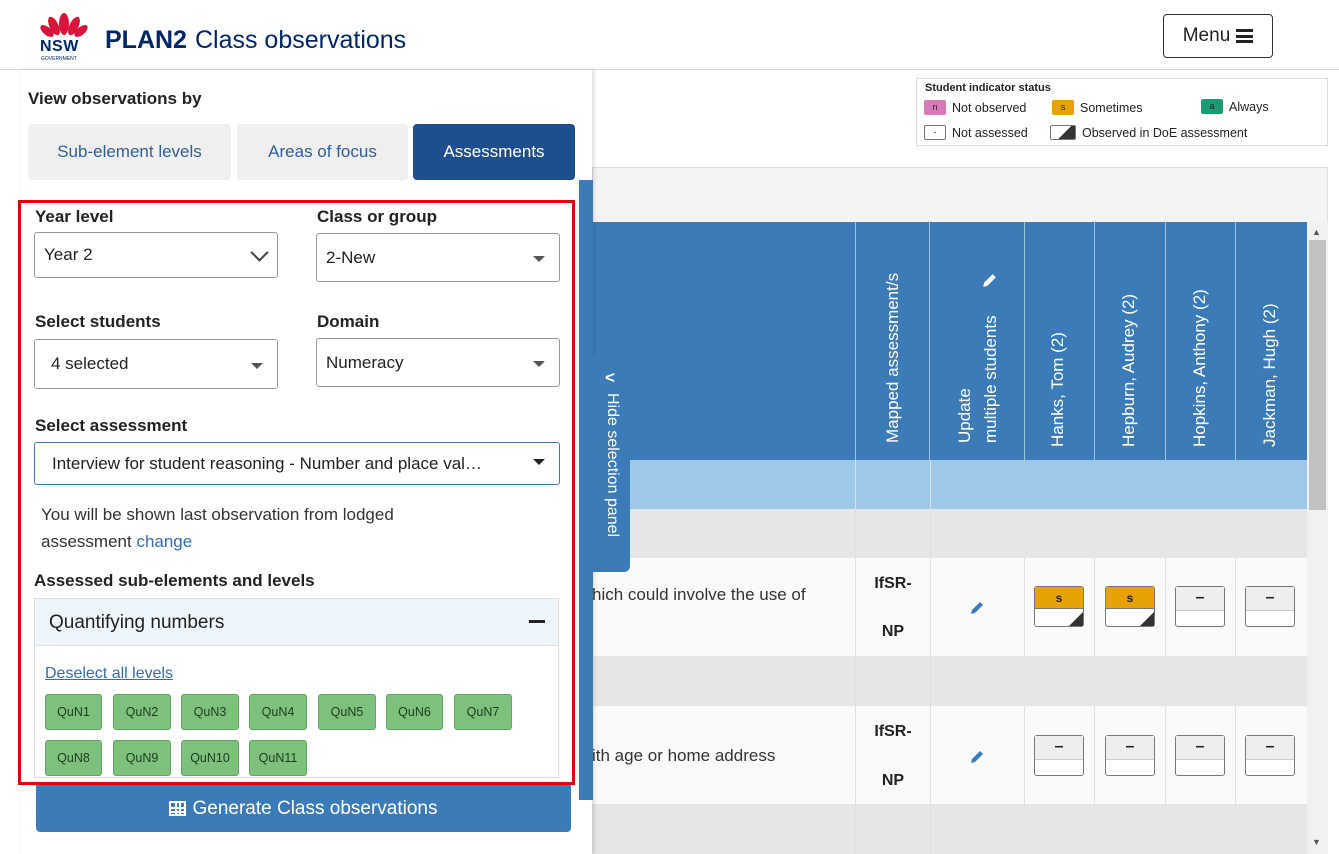 The width and height of the screenshot is (1339, 854). Describe the element at coordinates (964, 415) in the screenshot. I see `column-header-update: Update` at that location.